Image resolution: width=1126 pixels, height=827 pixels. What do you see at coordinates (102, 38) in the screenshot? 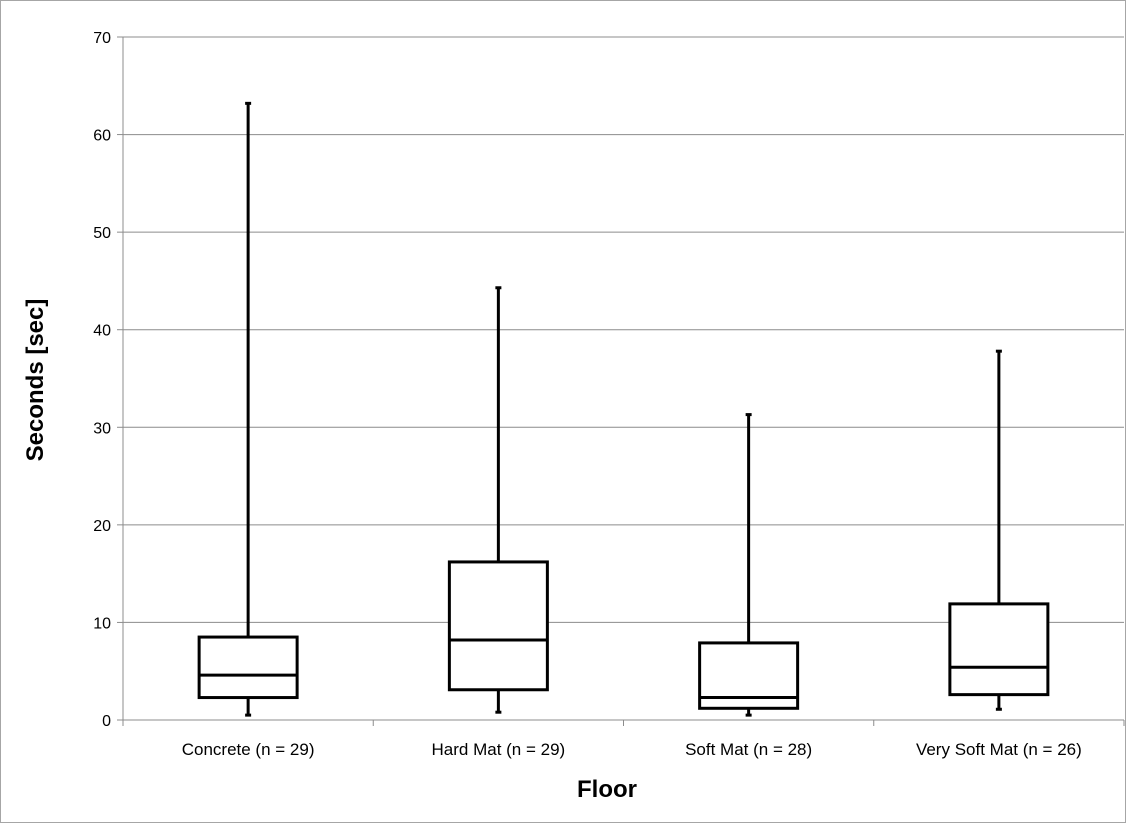
I see `y-tick-label: 70` at bounding box center [102, 38].